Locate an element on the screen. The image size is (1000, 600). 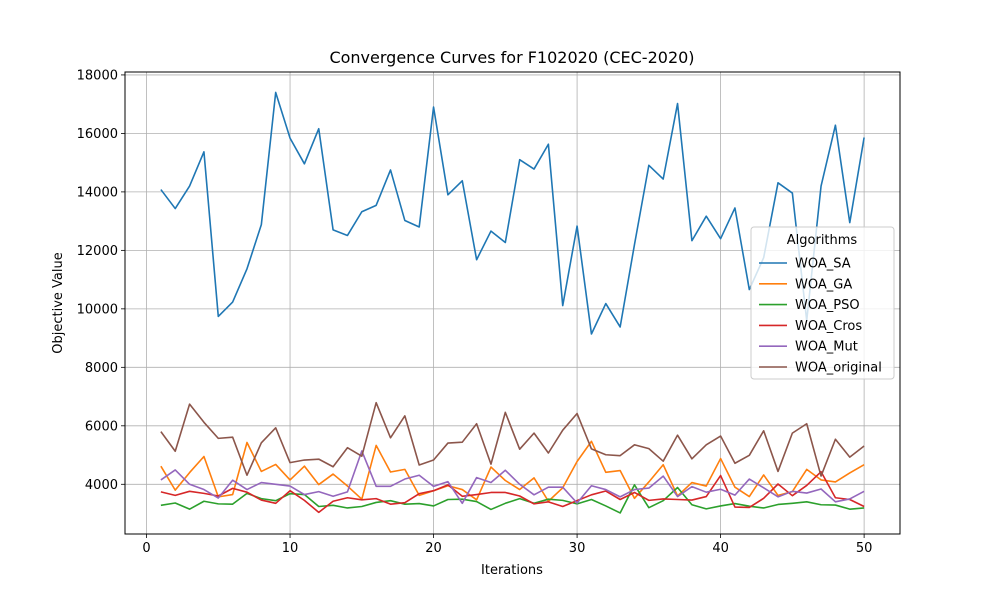
series-line-woa-pso is located at coordinates (512, 499).